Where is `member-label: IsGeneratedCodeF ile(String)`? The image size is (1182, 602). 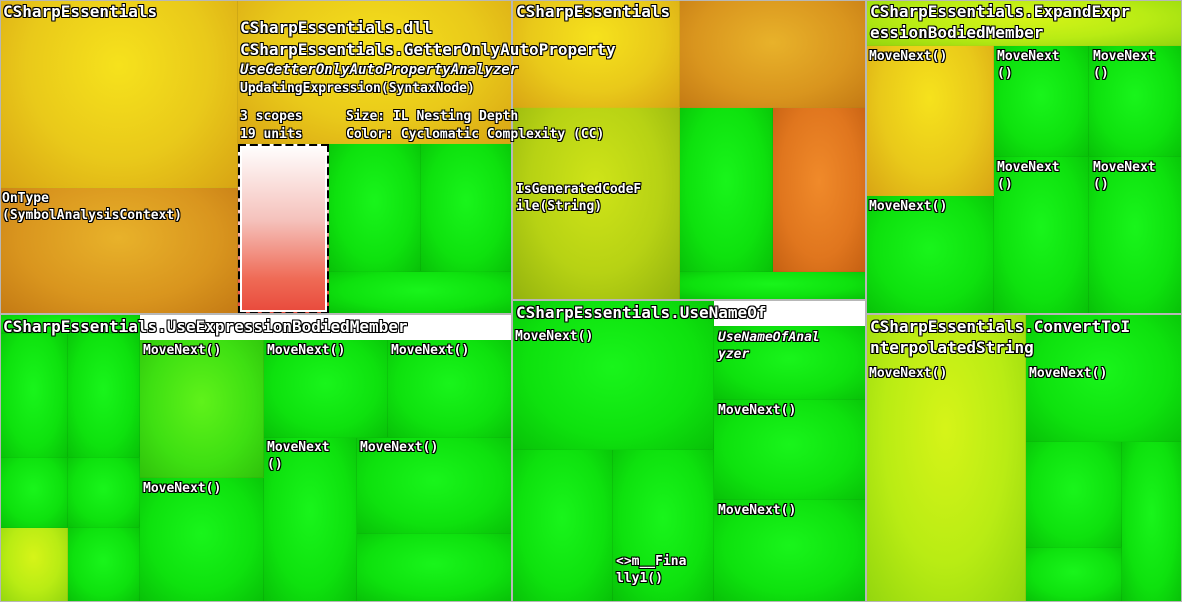 member-label: IsGeneratedCodeF ile(String) is located at coordinates (579, 198).